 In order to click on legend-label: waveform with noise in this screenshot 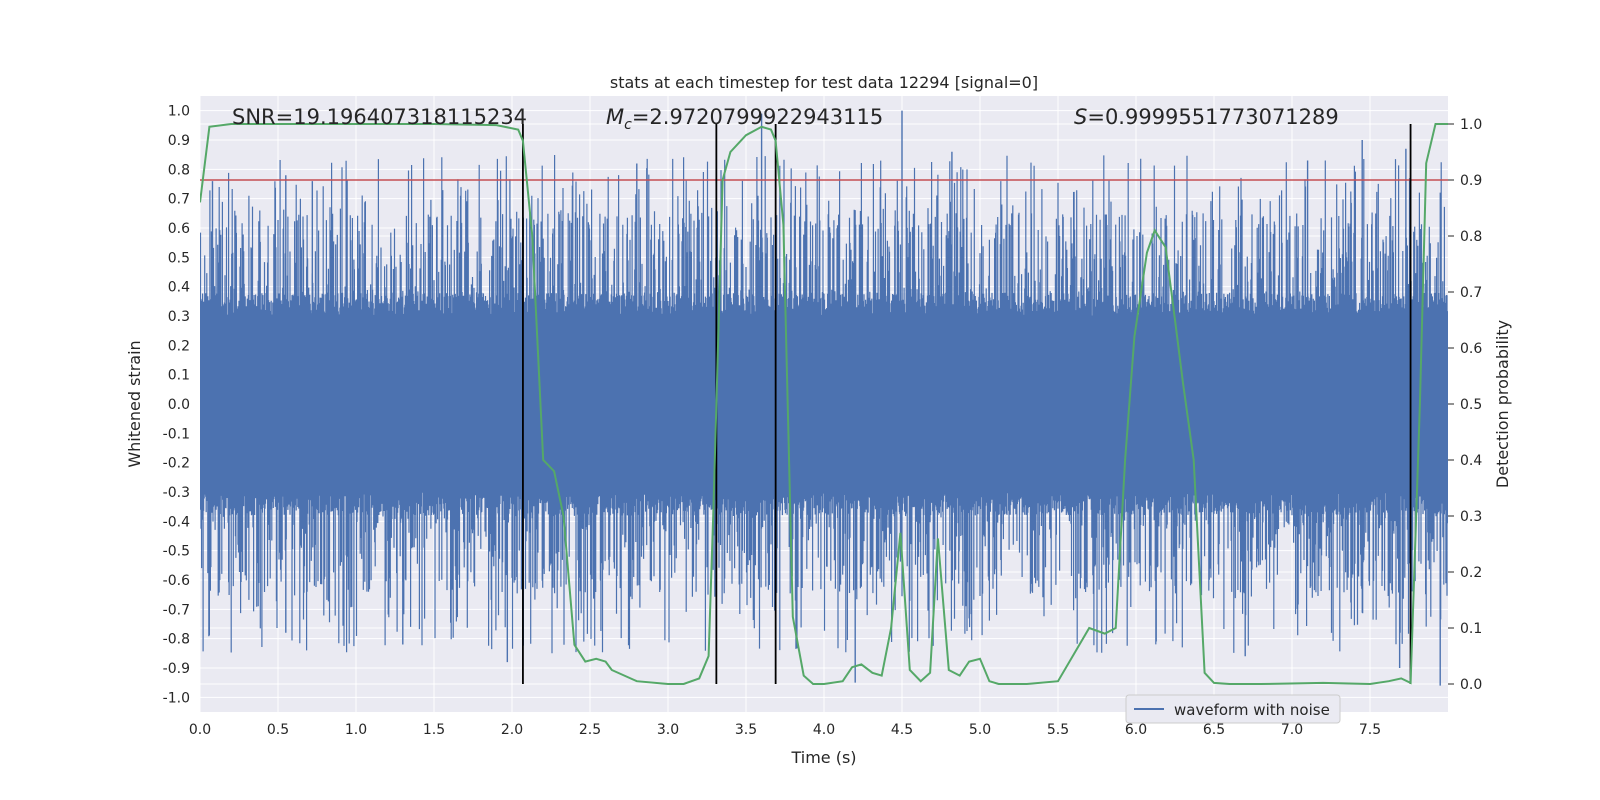, I will do `click(1252, 710)`.